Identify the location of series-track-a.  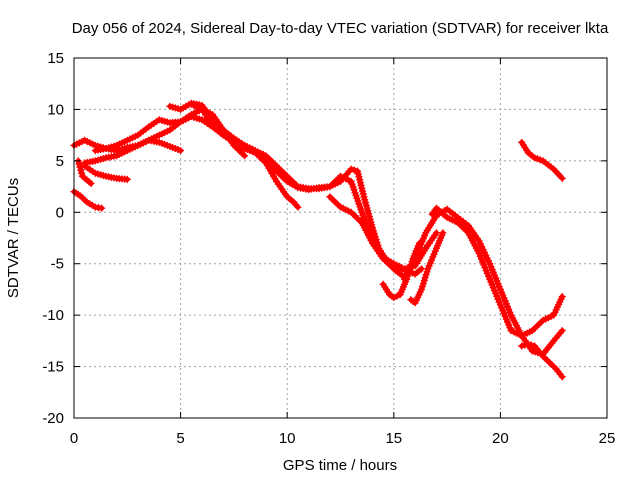
(88, 200).